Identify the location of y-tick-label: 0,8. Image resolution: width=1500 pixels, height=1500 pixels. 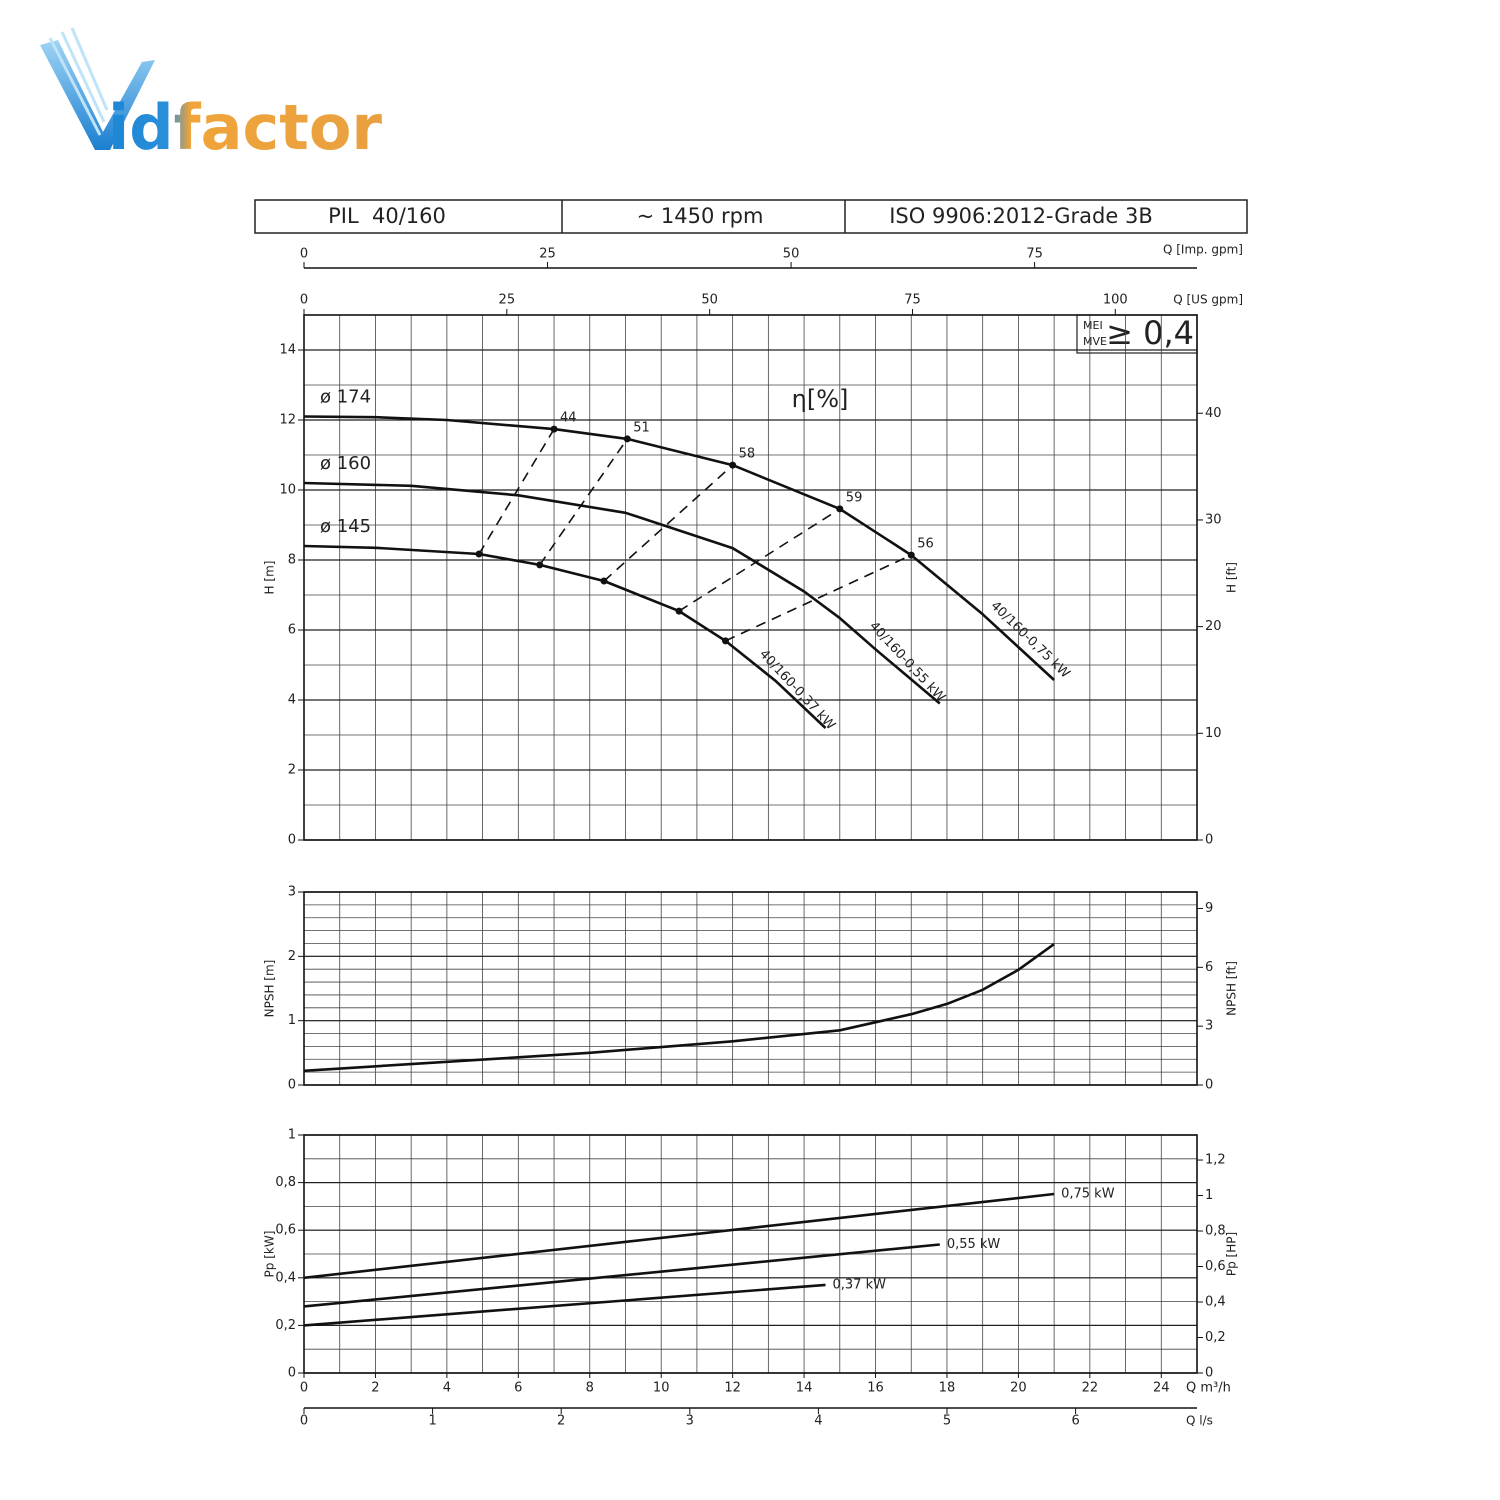
(285, 1182).